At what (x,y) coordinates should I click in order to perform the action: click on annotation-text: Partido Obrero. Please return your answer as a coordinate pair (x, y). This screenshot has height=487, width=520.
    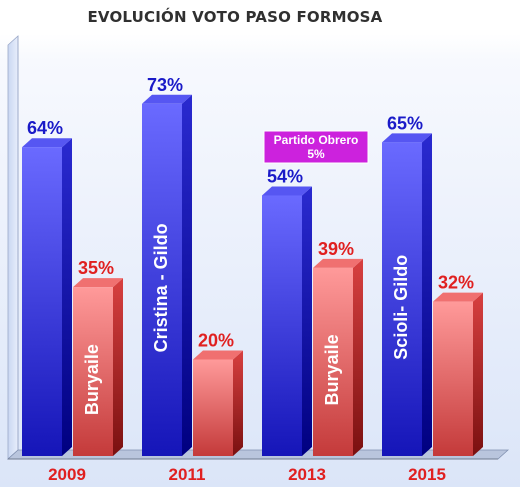
    Looking at the image, I should click on (316, 140).